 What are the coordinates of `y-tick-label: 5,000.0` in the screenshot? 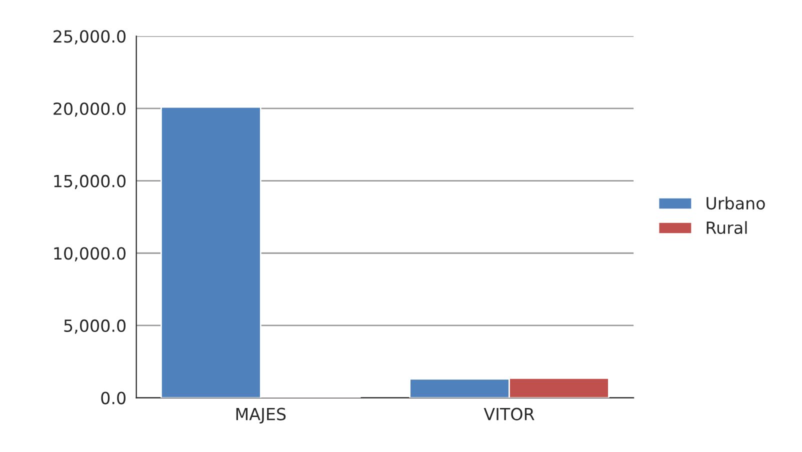 It's located at (95, 326).